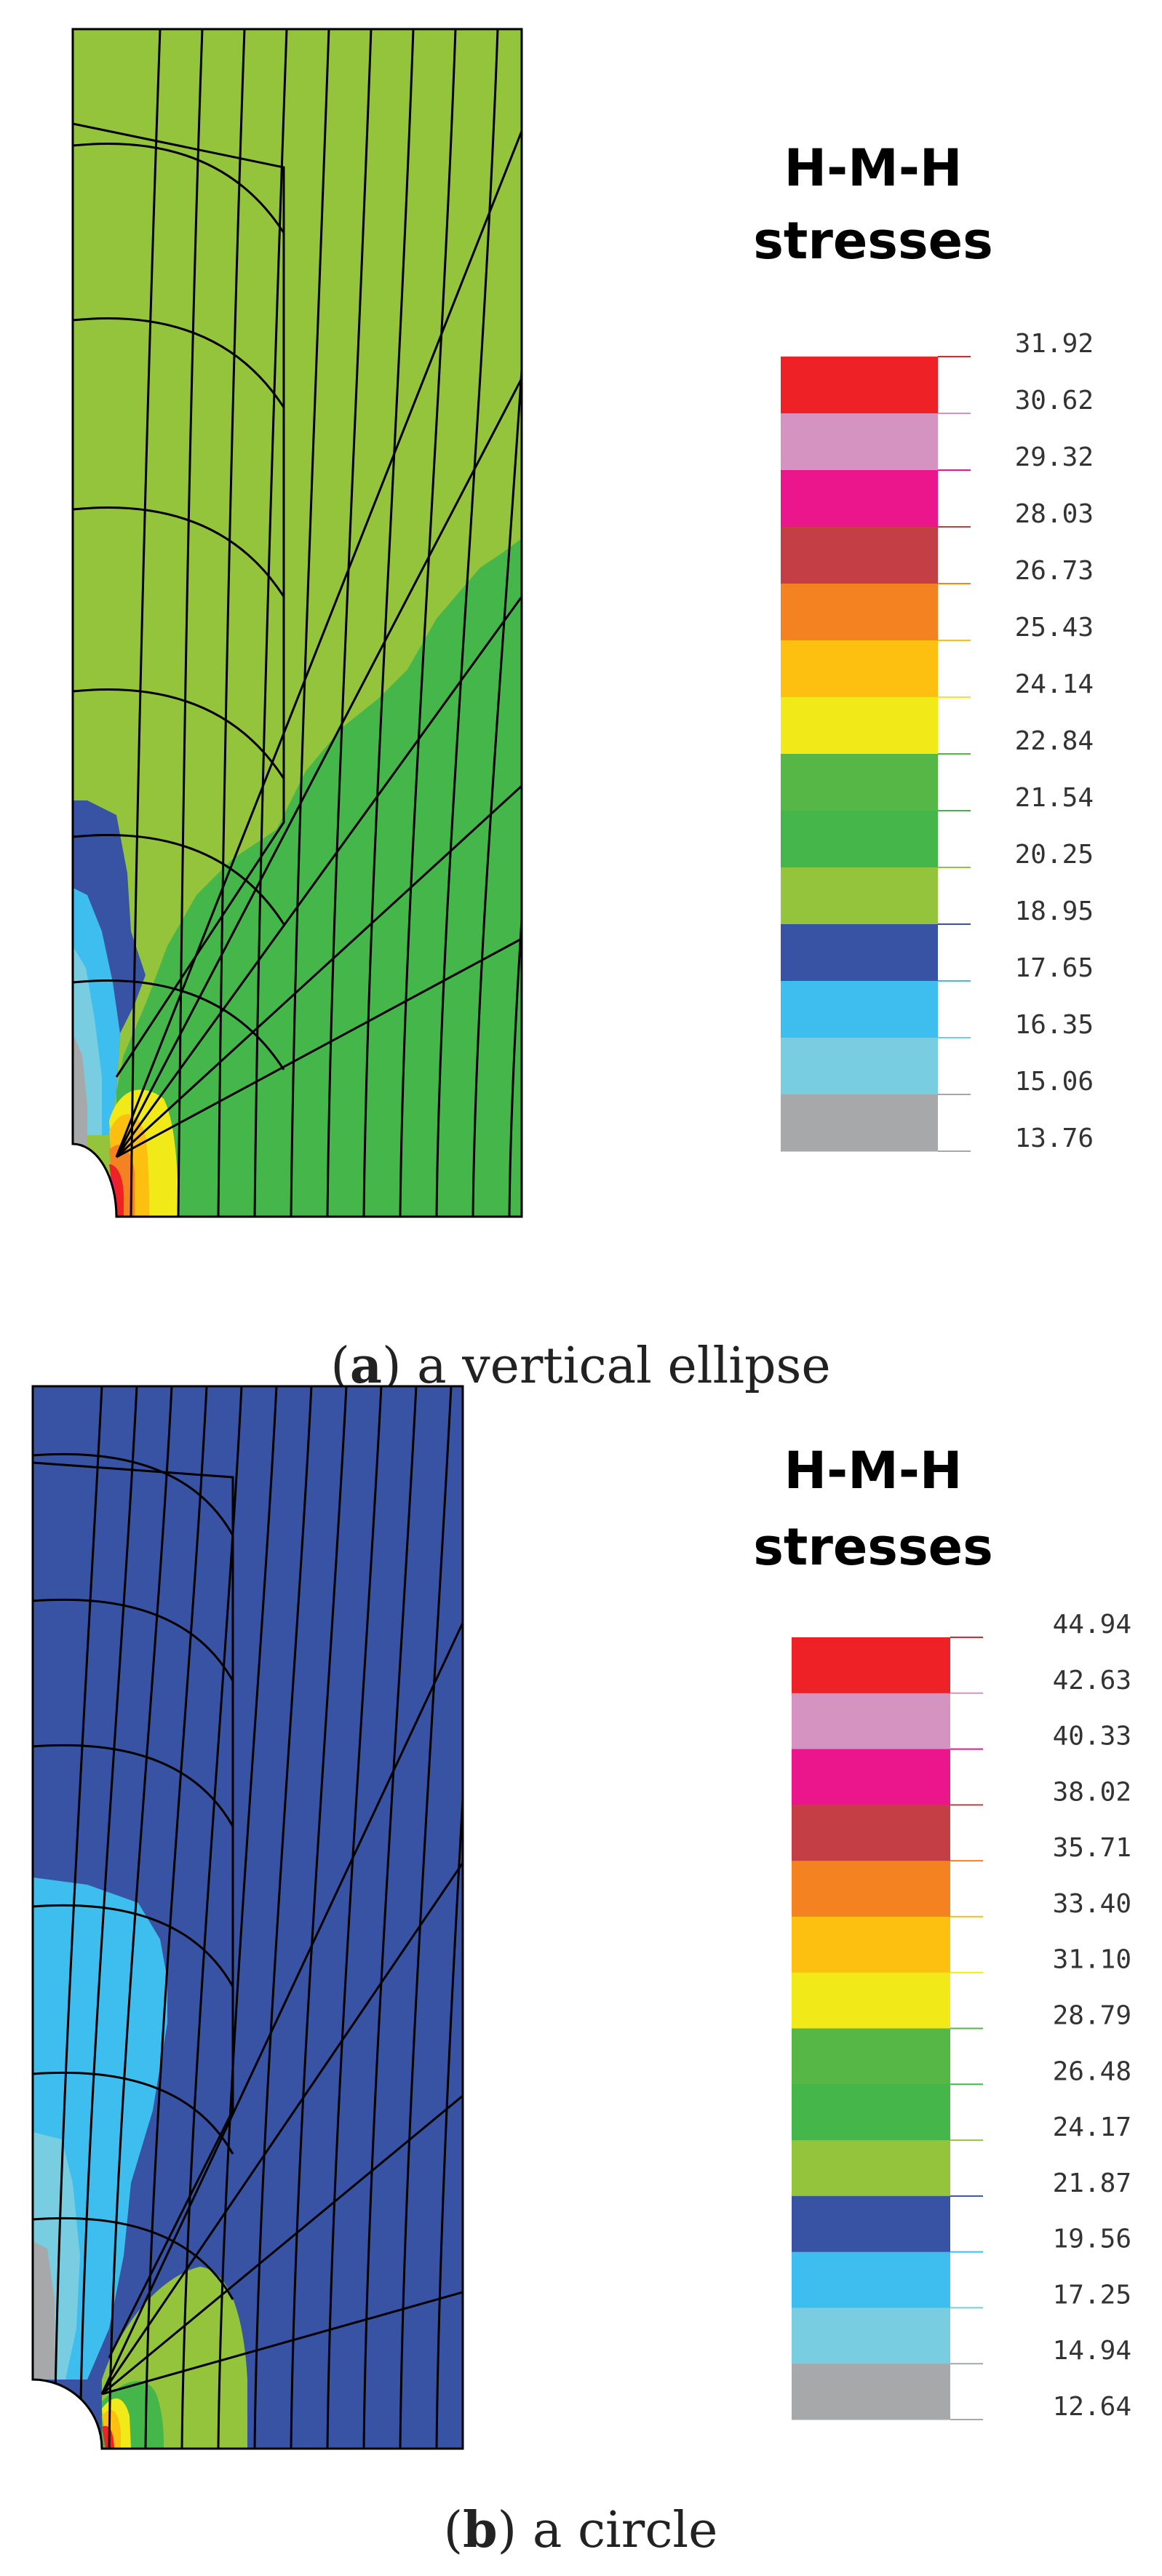  I want to click on panel-b-legend-title-line-2: stresses, so click(873, 1547).